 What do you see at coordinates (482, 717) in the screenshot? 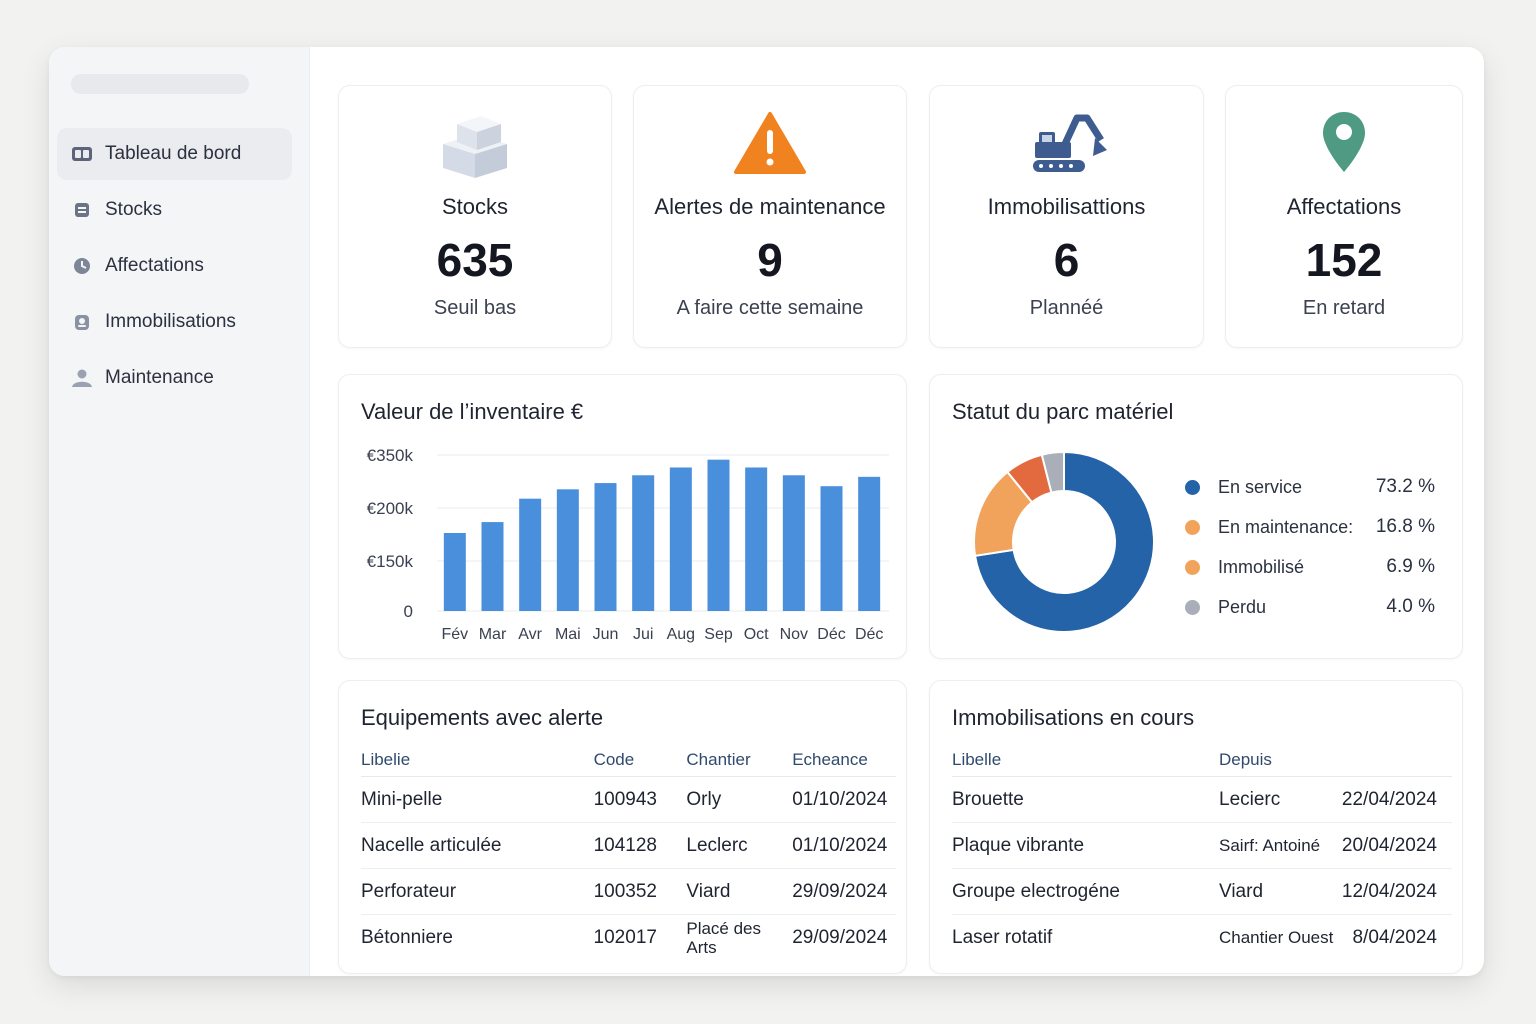
I see `table-title: Equipements avec alerte` at bounding box center [482, 717].